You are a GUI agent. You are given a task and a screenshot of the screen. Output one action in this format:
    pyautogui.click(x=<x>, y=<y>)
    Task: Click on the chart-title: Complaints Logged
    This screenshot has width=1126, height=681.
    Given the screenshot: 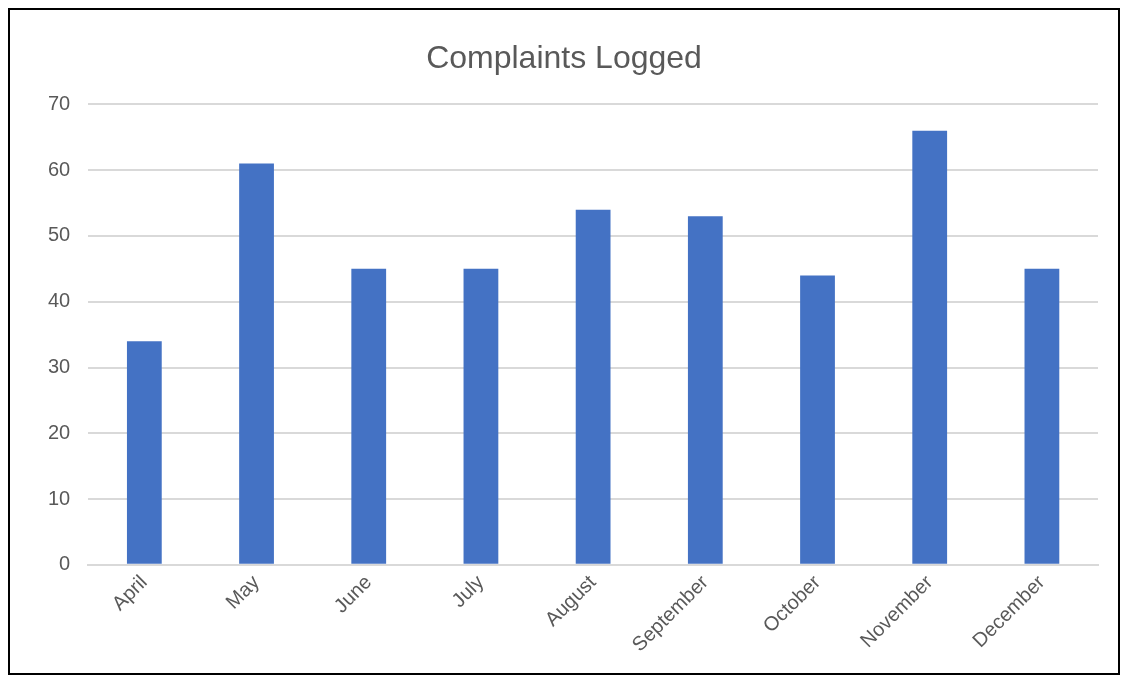 What is the action you would take?
    pyautogui.click(x=564, y=57)
    